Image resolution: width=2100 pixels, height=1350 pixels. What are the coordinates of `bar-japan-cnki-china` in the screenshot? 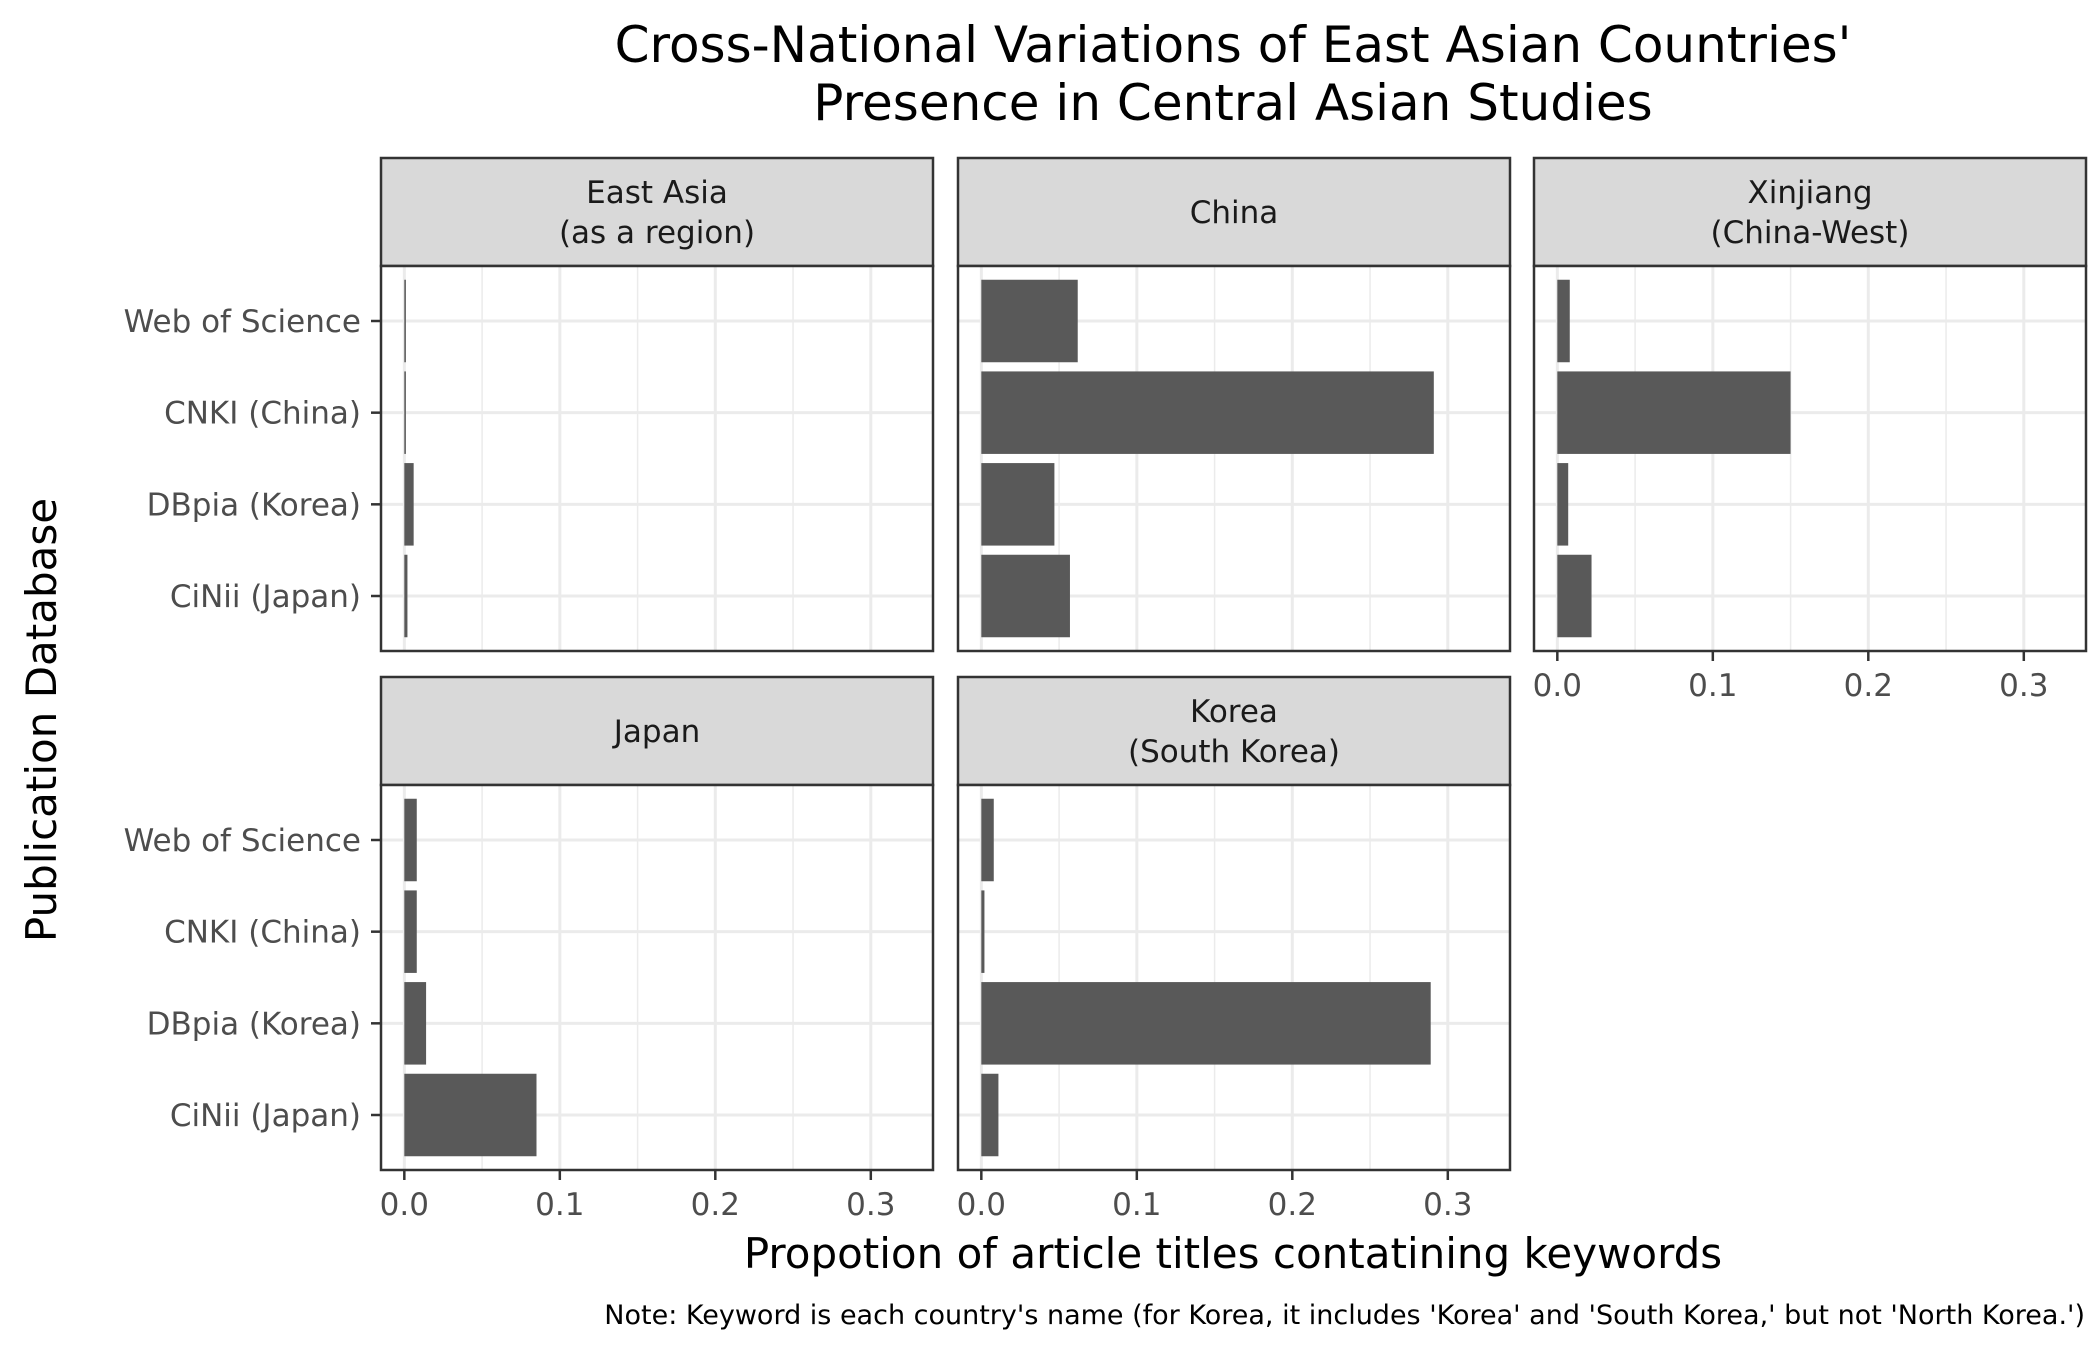 It's located at (410, 931).